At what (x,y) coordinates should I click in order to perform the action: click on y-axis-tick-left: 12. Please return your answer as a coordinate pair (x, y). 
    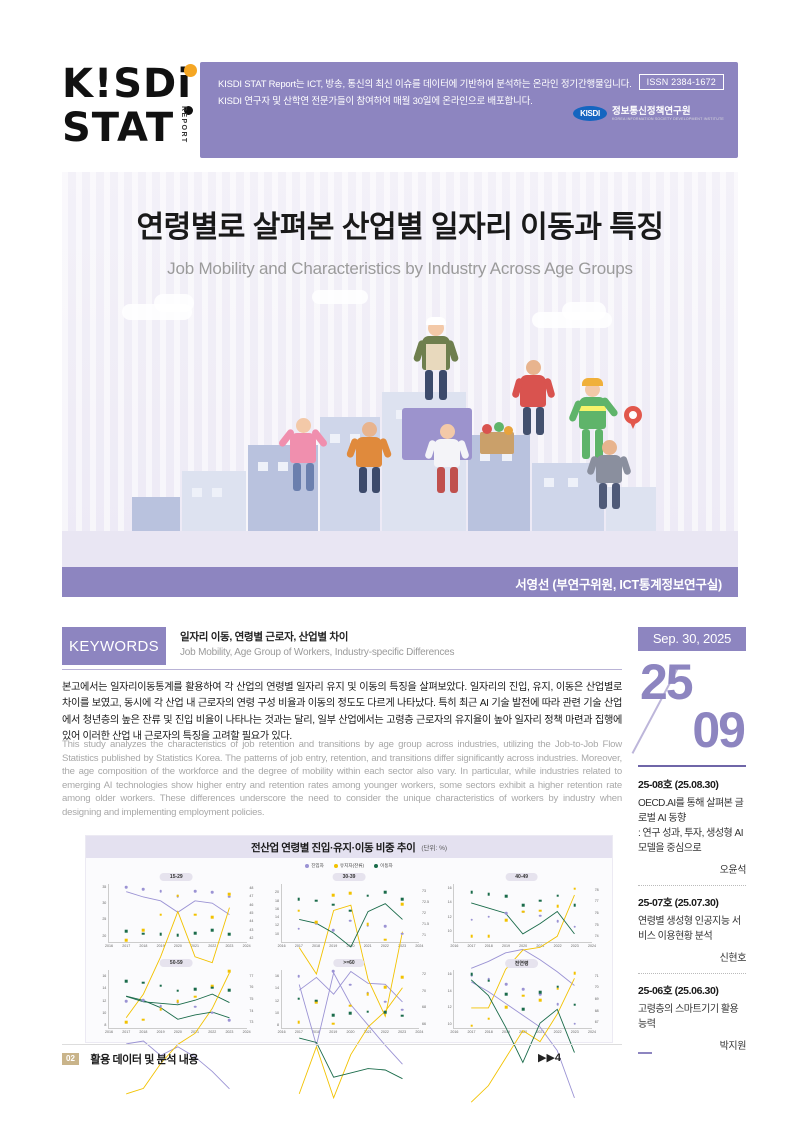
    Looking at the image, I should click on (104, 1000).